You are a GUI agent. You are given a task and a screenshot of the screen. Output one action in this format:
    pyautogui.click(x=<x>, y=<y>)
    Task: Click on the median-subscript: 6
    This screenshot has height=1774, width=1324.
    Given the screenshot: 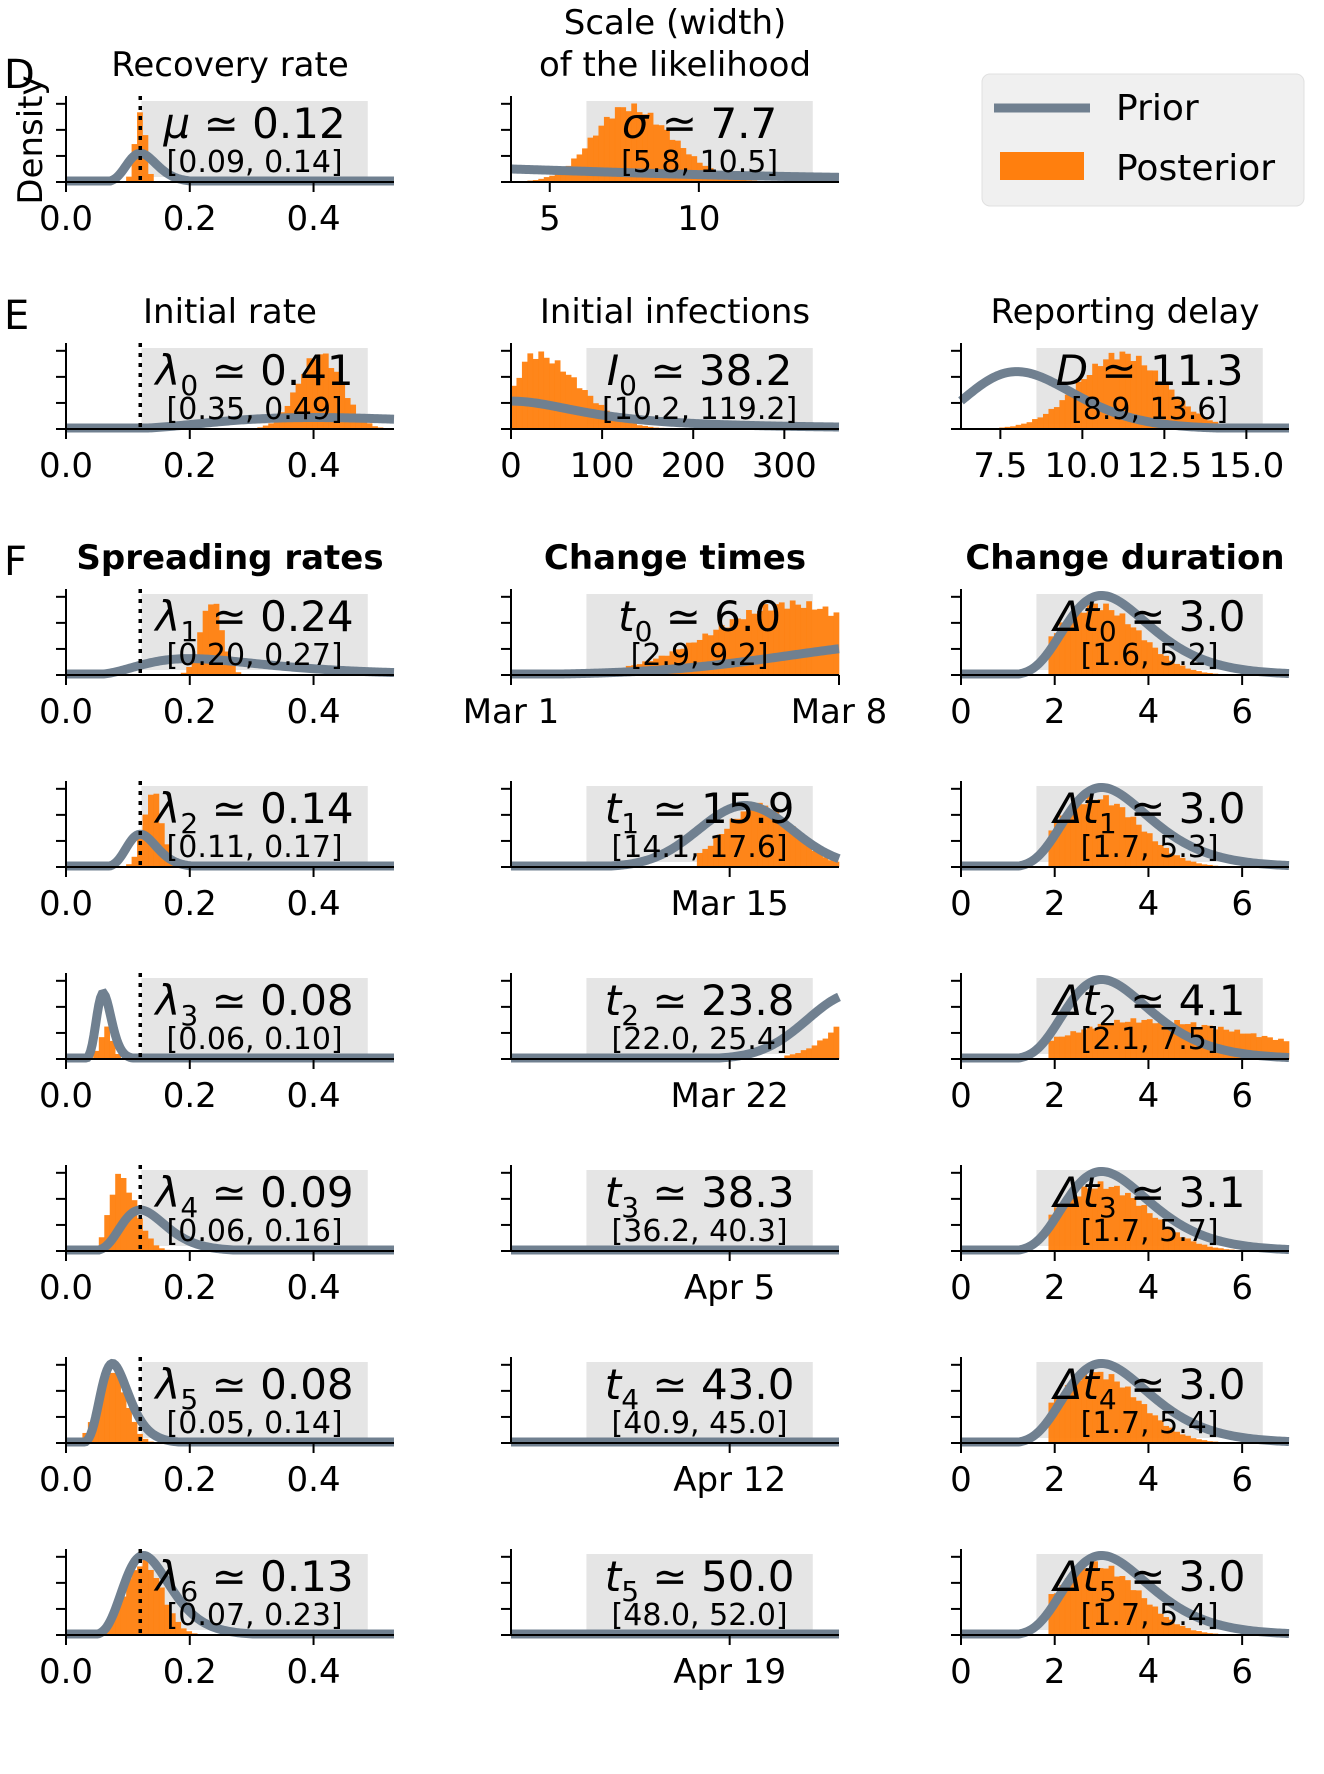 What is the action you would take?
    pyautogui.click(x=189, y=1591)
    